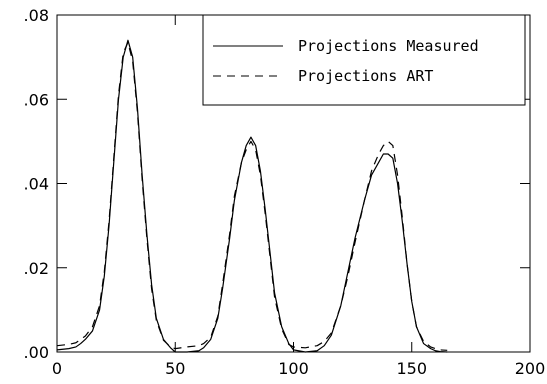 Image resolution: width=547 pixels, height=384 pixels. Describe the element at coordinates (388, 46) in the screenshot. I see `legend-label-measured: Projections Measured` at that location.